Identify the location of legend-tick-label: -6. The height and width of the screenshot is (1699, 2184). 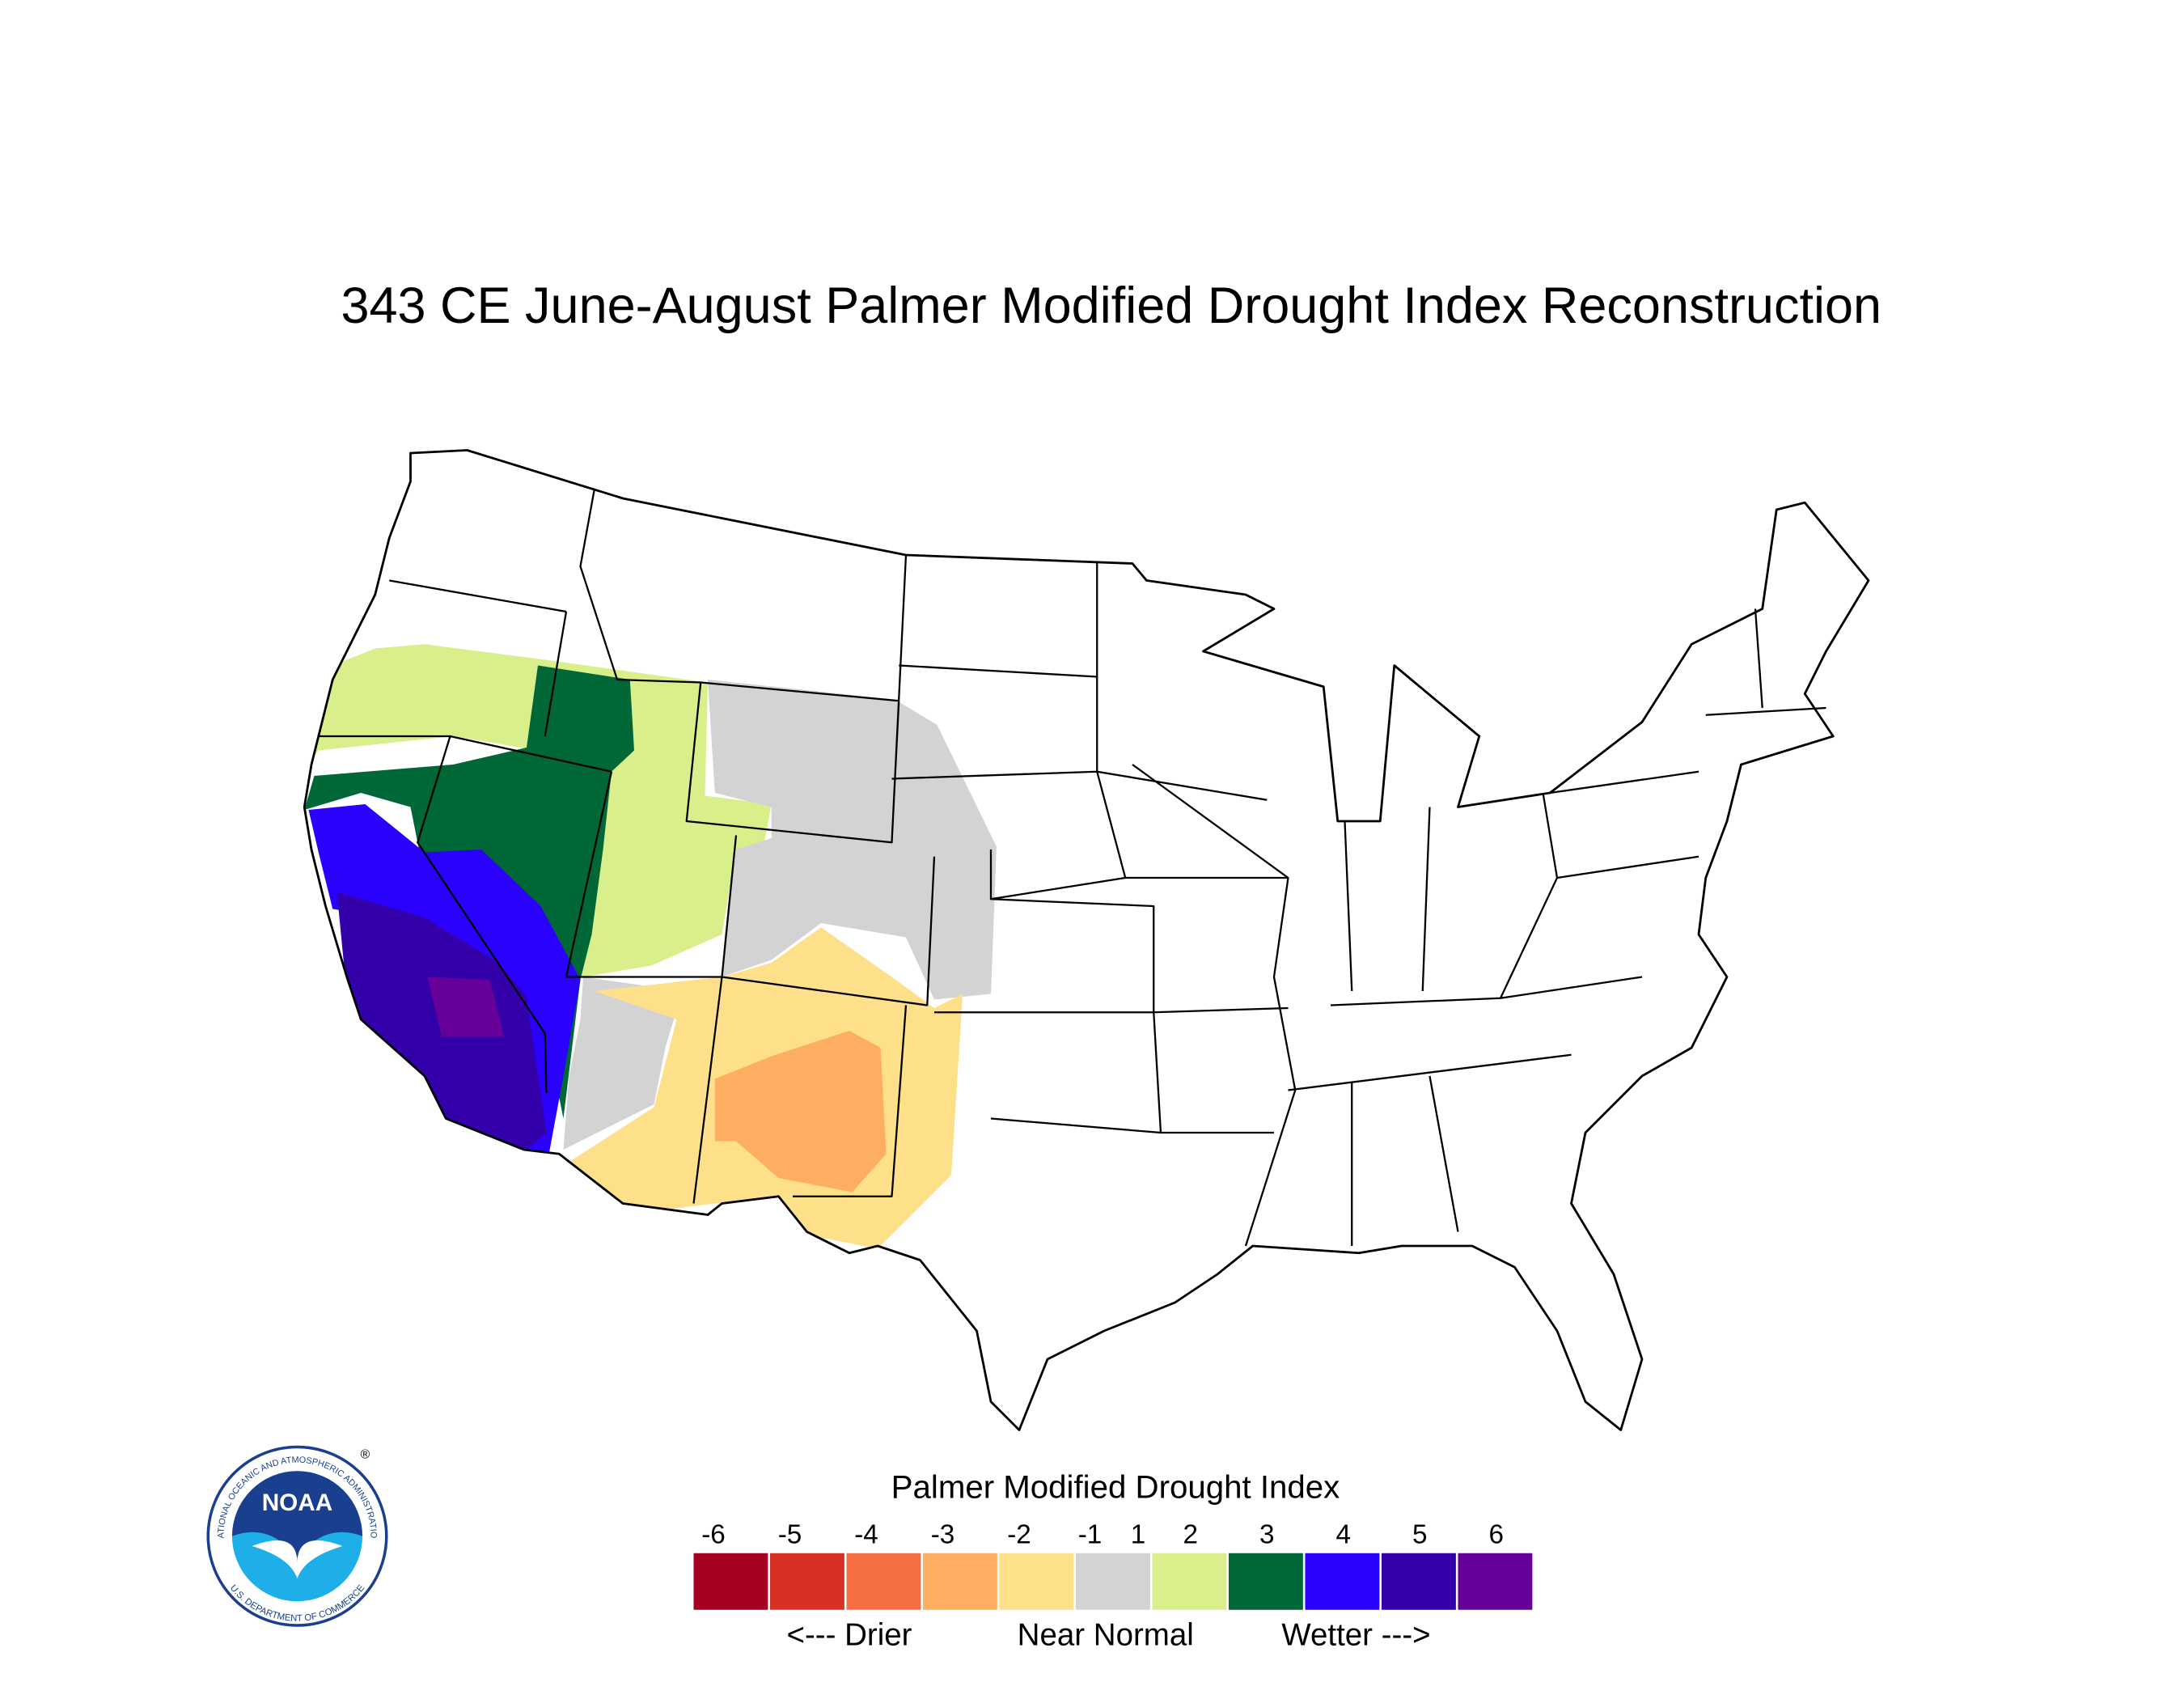
(713, 1535).